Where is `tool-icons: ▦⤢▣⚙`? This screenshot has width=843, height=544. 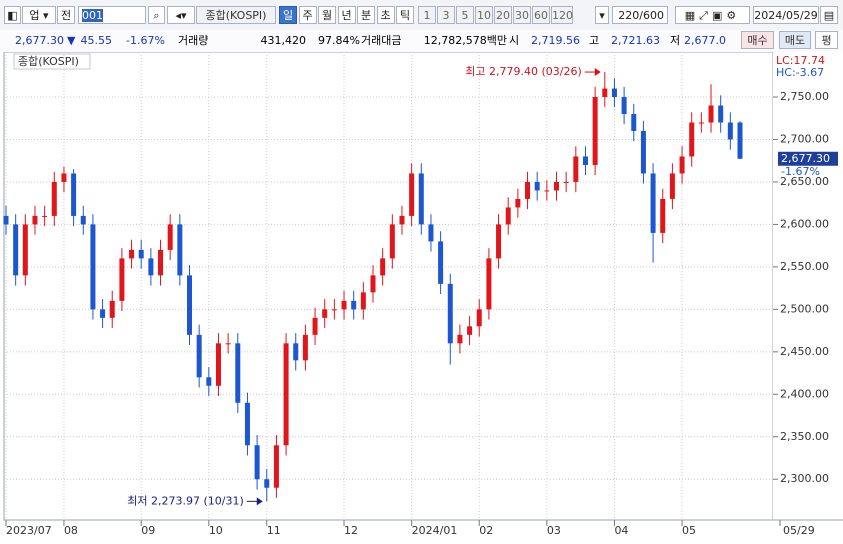
tool-icons: ▦⤢▣⚙ is located at coordinates (712, 15).